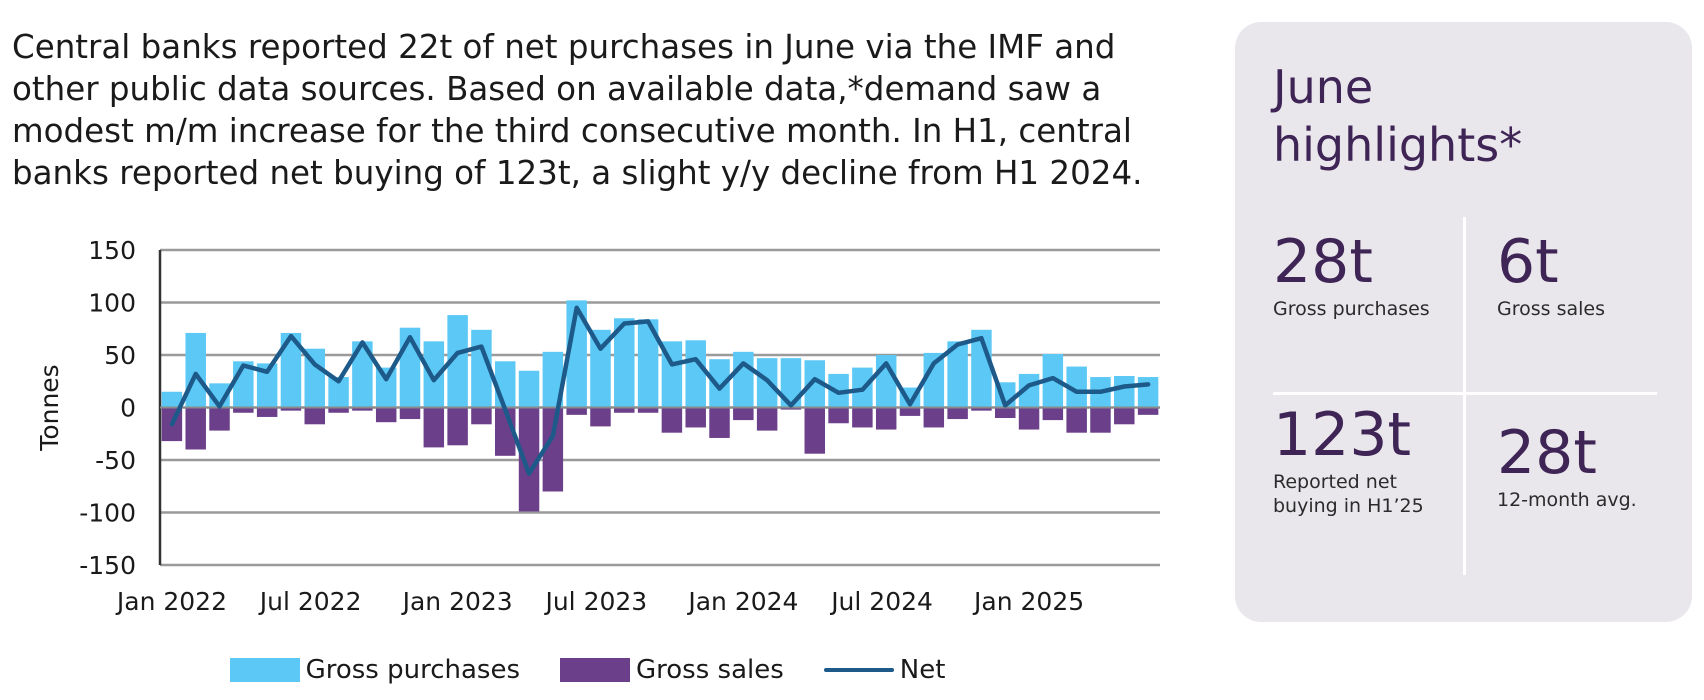 Image resolution: width=1704 pixels, height=700 pixels. I want to click on legend-item-sales: Gross sales, so click(672, 670).